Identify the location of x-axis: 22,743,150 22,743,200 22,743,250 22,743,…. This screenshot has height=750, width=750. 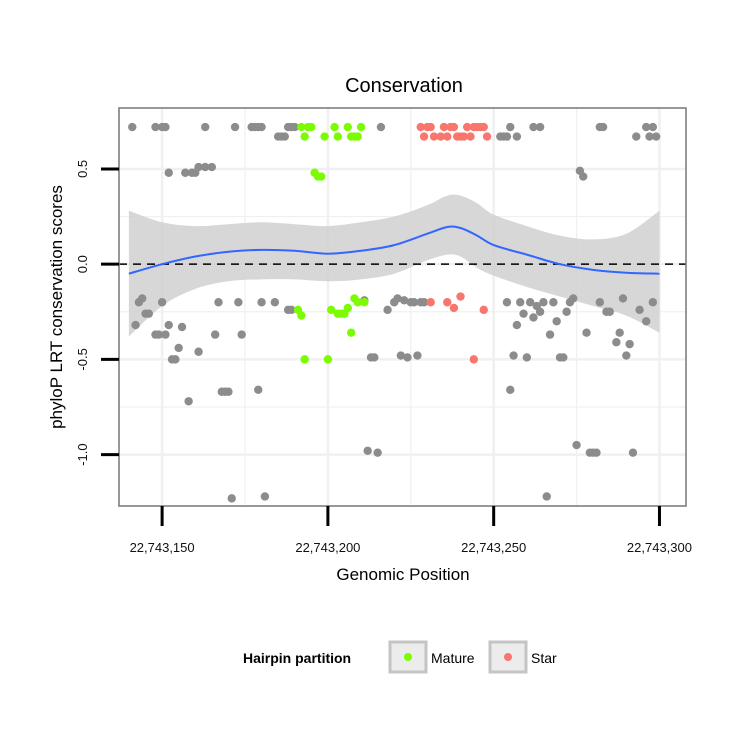
(411, 547).